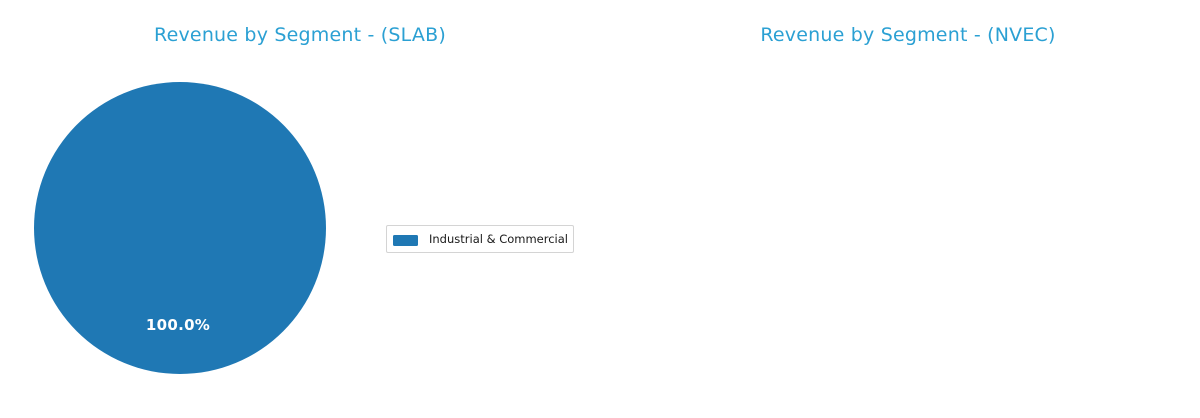  I want to click on pie-percent-label-industrial-commercial: 100.0%, so click(178, 325).